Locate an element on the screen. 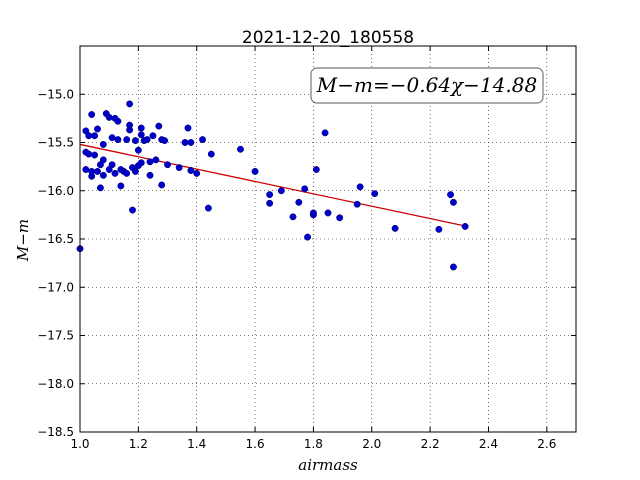 The width and height of the screenshot is (640, 480). x-tick-labels: 1.0 1.2 1.4 1.6 1.8 2.0 2.2 2.4 2.6 is located at coordinates (313, 444).